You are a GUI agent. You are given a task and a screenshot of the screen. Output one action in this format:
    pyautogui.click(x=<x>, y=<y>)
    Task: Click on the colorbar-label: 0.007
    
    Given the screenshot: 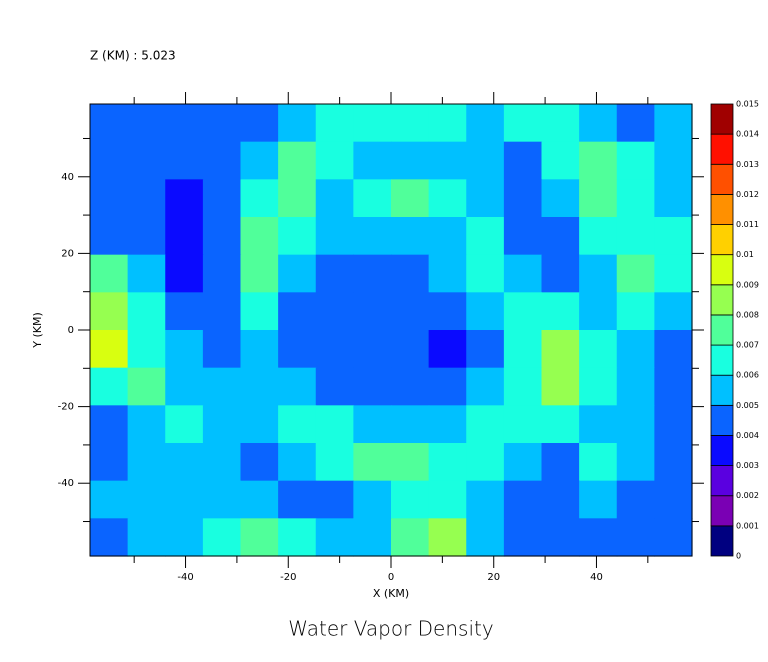 What is the action you would take?
    pyautogui.click(x=747, y=345)
    